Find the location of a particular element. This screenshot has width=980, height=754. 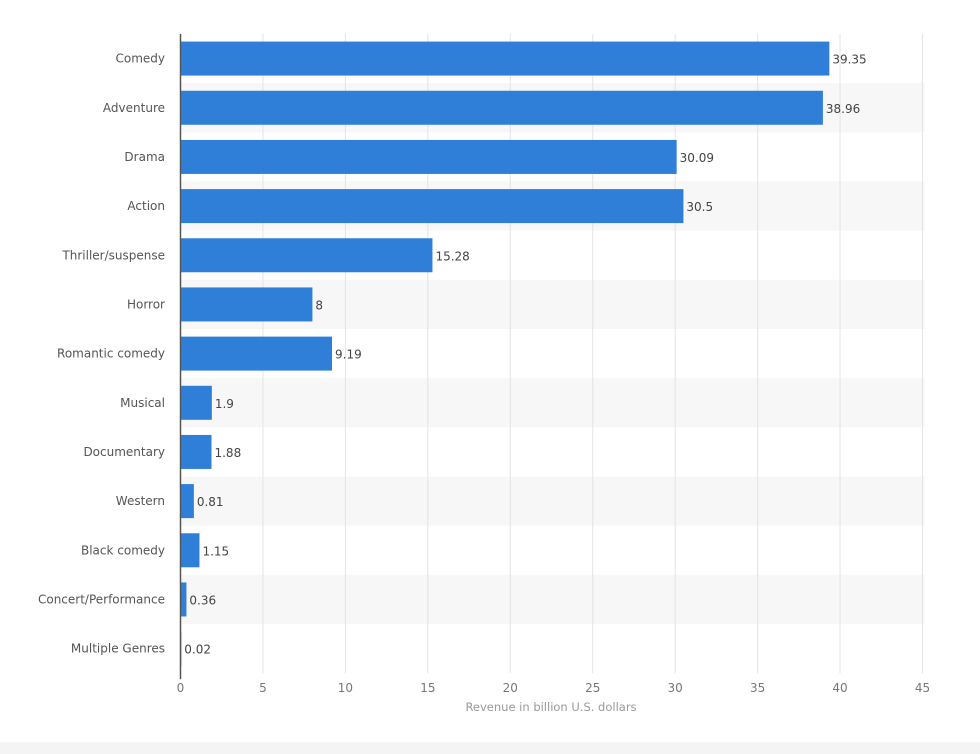

data-label: 15.28 is located at coordinates (452, 256).